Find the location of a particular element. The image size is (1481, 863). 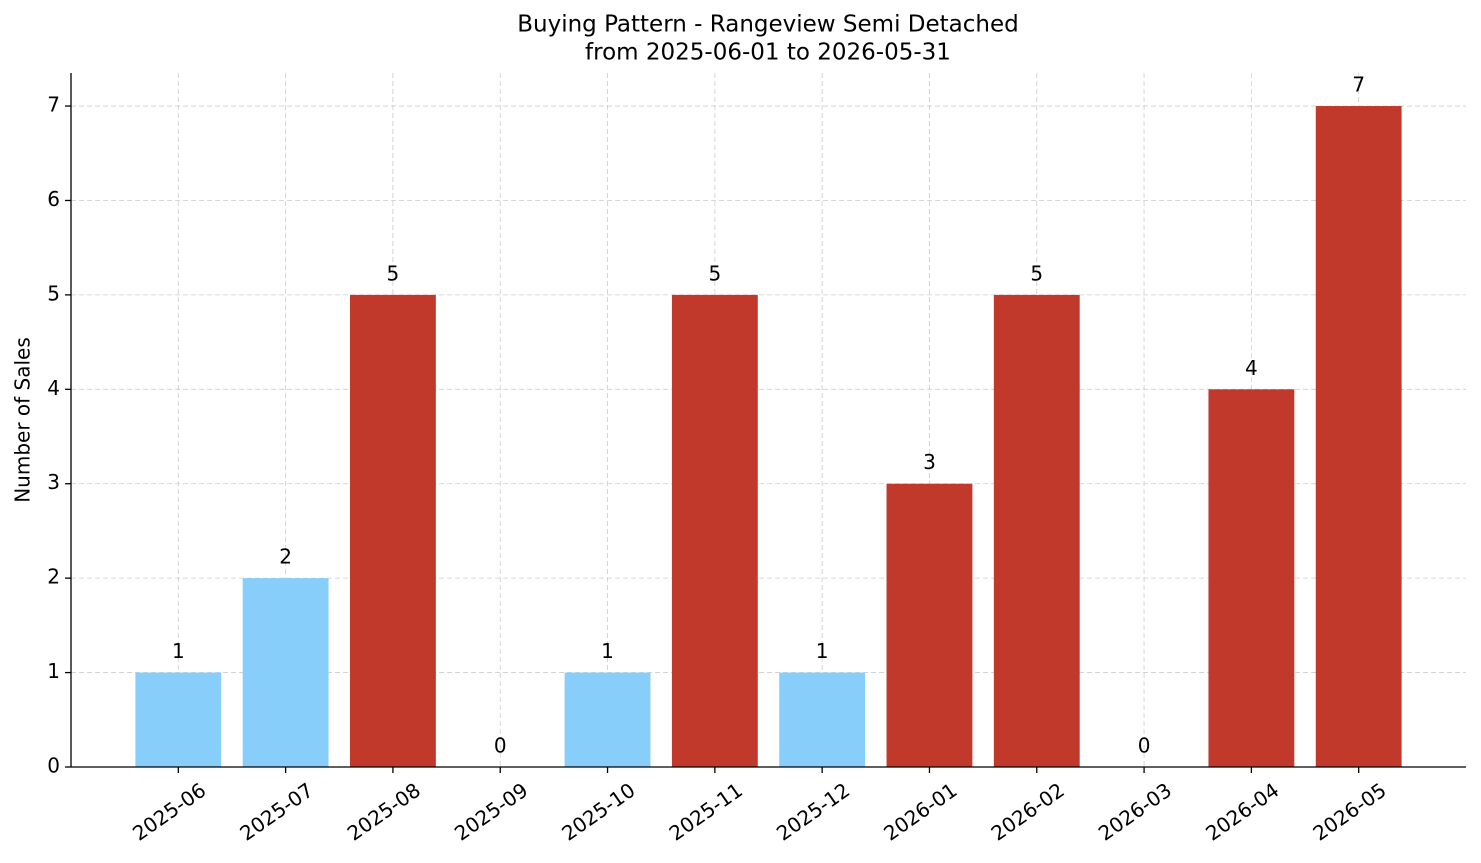

x-tick-label: 2026-02 is located at coordinates (1028, 812).